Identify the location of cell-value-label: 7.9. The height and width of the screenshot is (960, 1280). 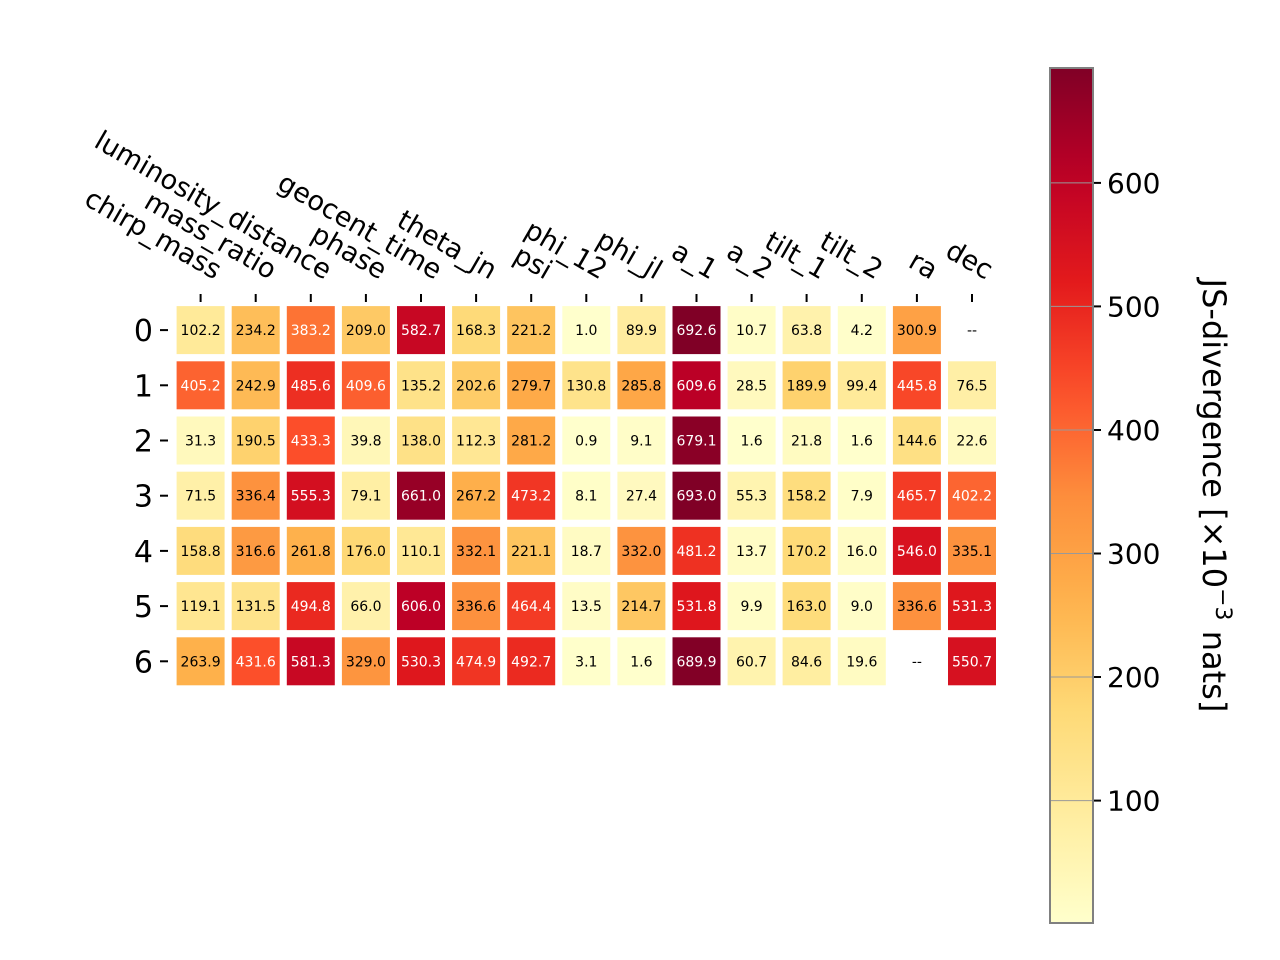
(862, 497).